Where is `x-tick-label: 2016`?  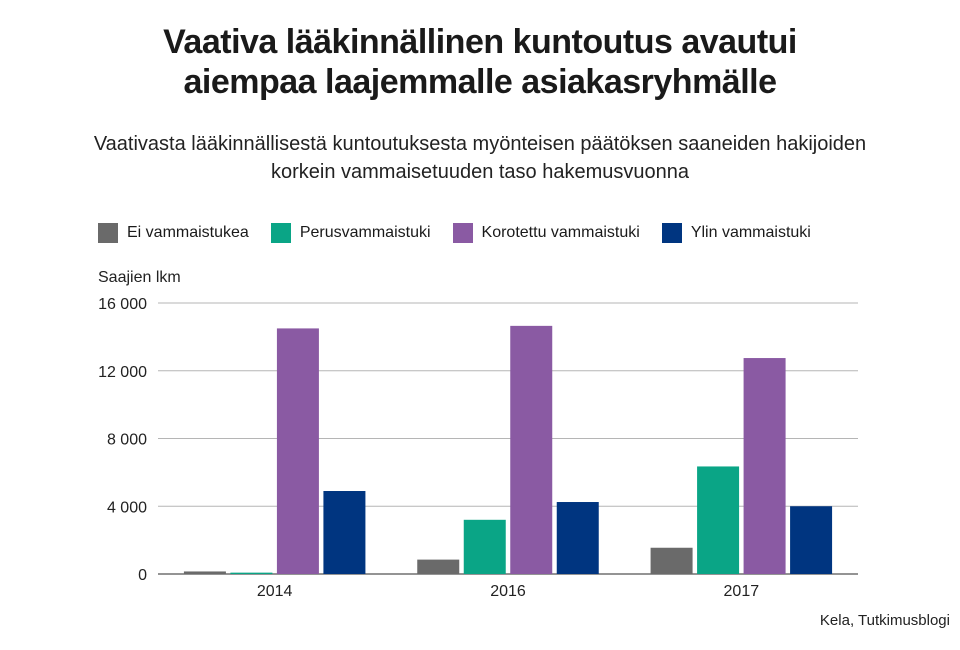
x-tick-label: 2016 is located at coordinates (508, 591).